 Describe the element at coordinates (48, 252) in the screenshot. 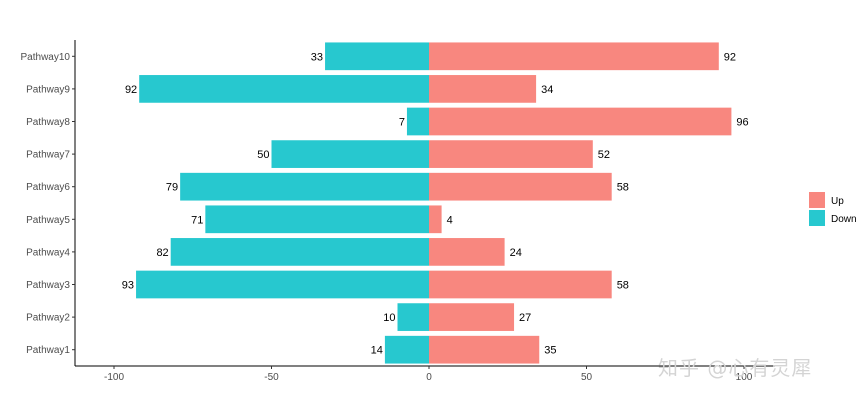

I see `y-tick-label-pathway4: Pathway4` at that location.